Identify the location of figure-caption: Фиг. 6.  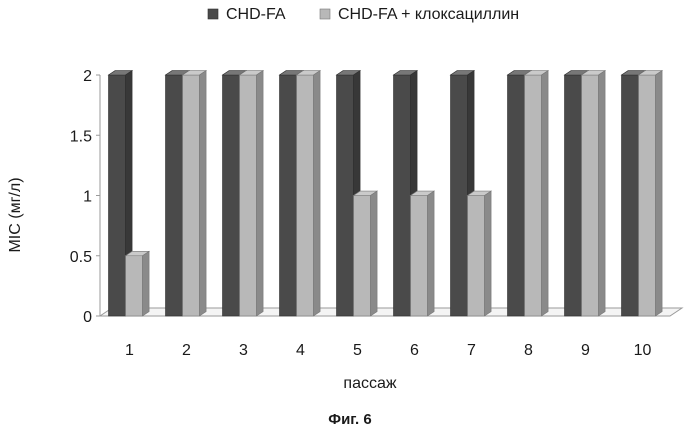
(349, 419).